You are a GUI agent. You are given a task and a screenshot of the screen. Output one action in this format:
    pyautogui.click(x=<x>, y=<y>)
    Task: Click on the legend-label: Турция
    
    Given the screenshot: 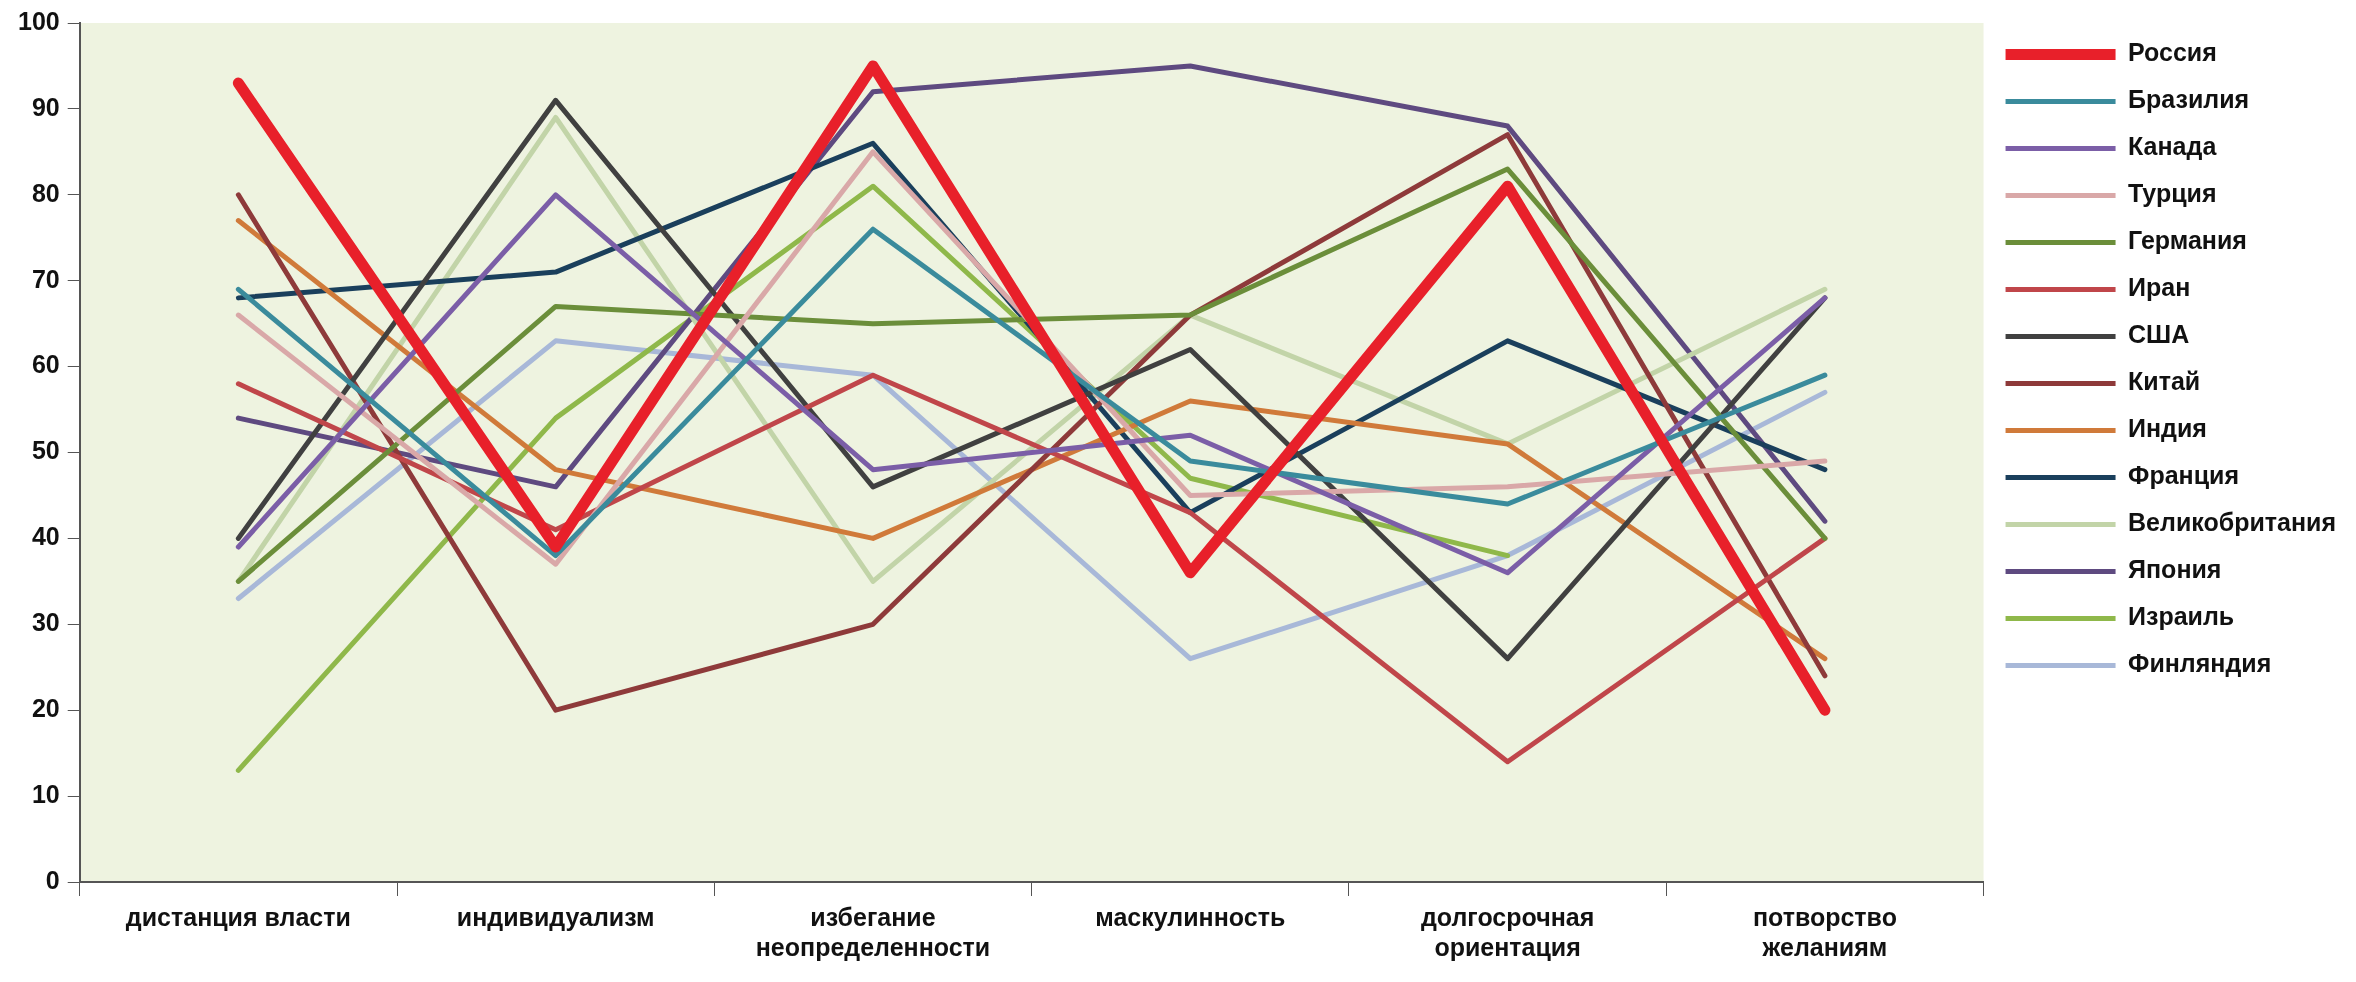 What is the action you would take?
    pyautogui.click(x=2172, y=193)
    